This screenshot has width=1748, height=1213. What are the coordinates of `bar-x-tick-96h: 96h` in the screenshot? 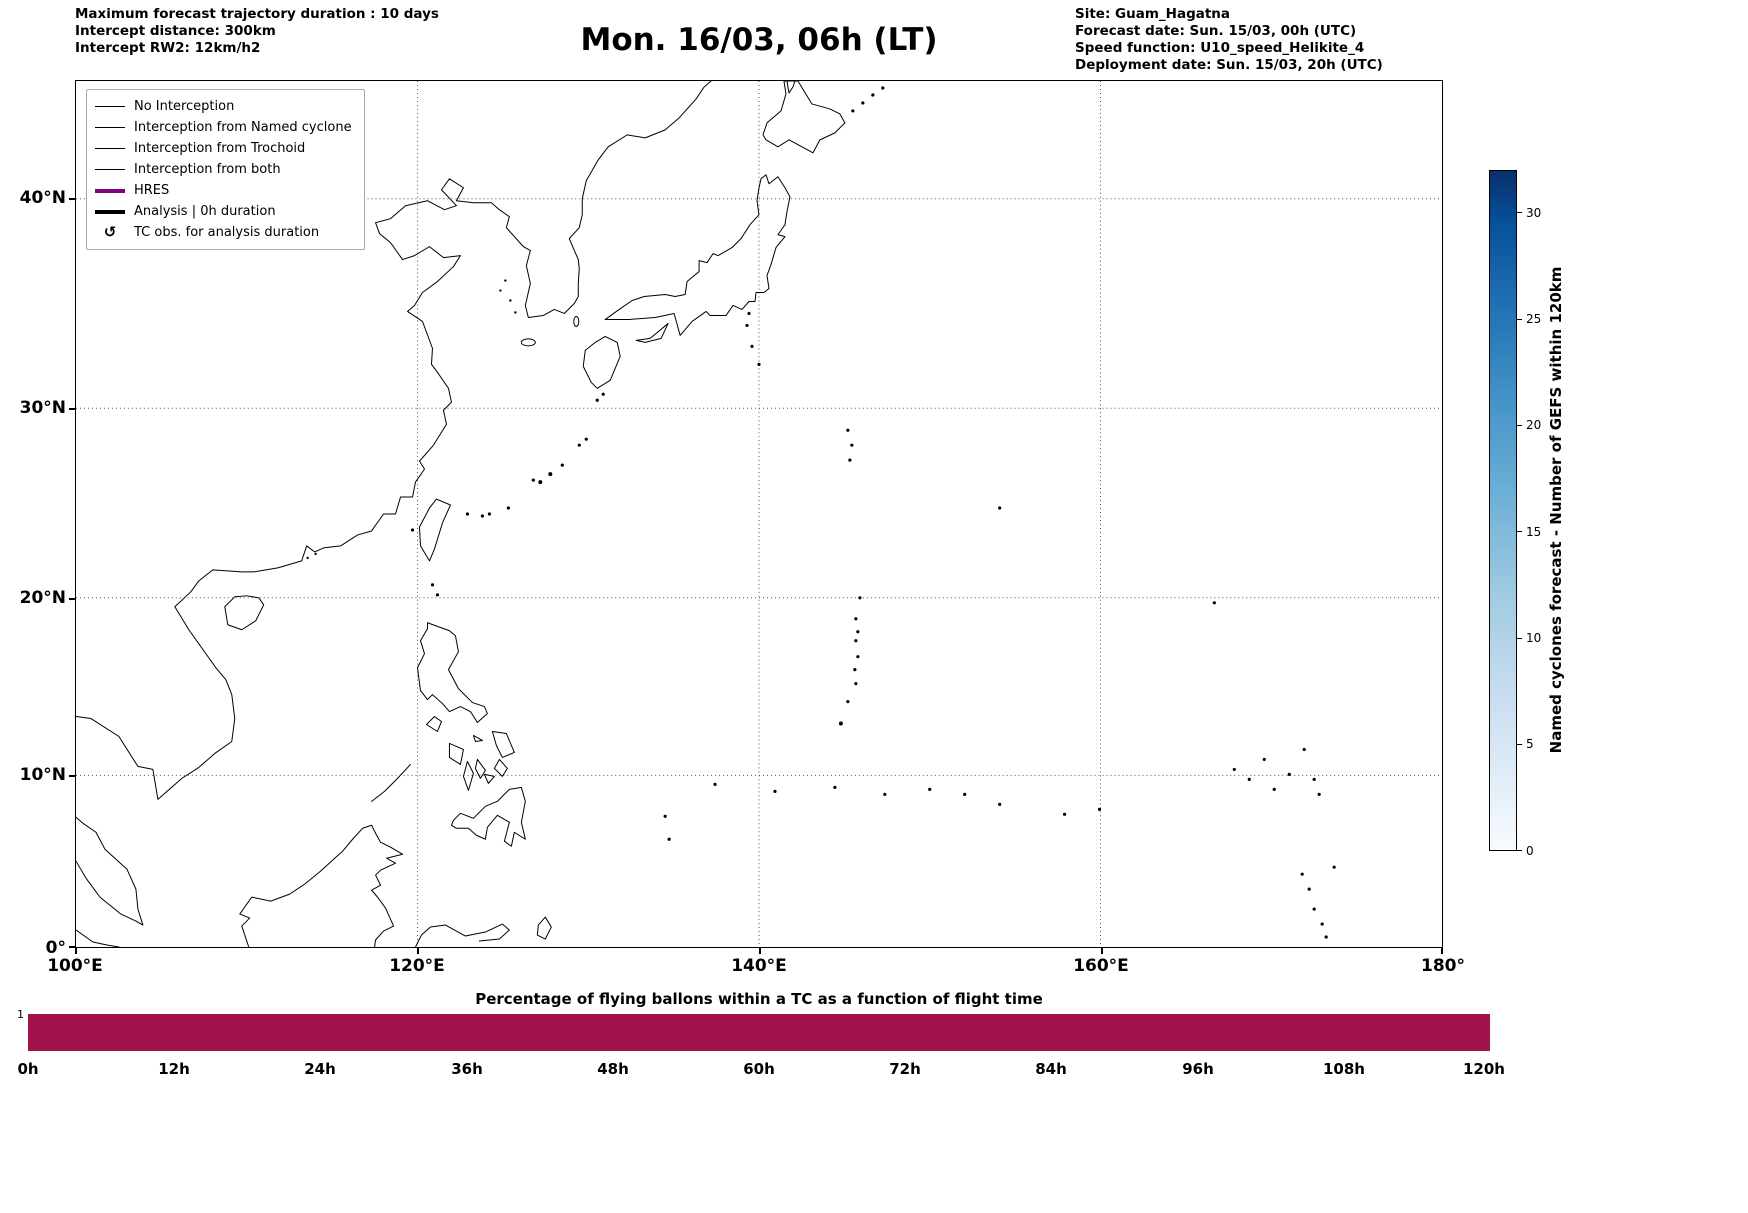 It's located at (1198, 1069).